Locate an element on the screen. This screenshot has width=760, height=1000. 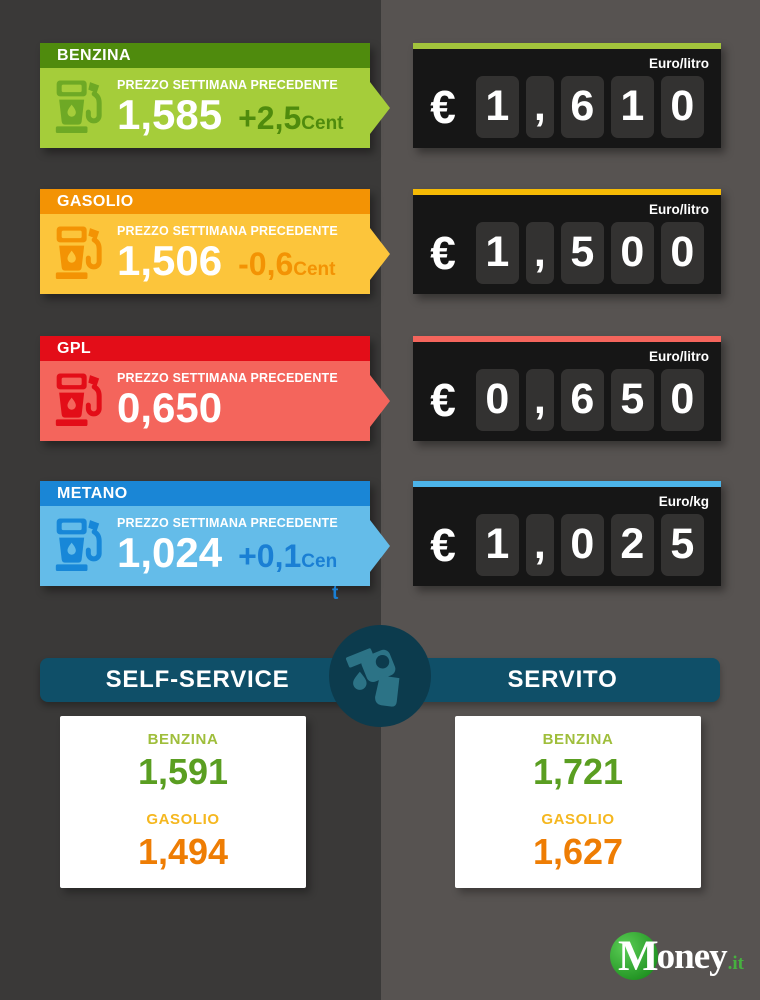
board-display: Euro/litro € 0 , 6 5 0 is located at coordinates (567, 391).